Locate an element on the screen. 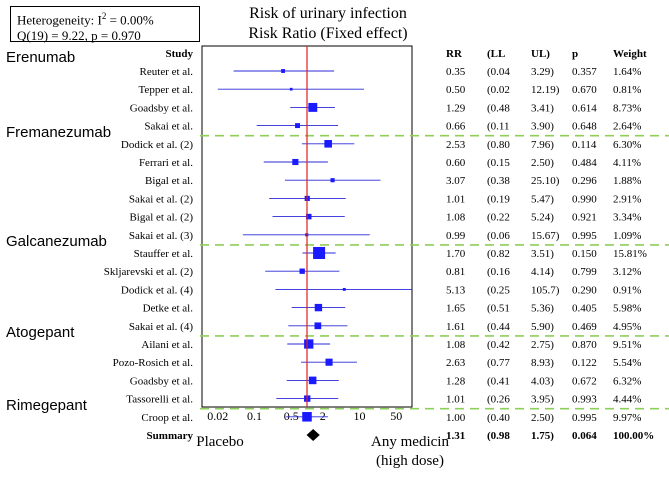 The width and height of the screenshot is (669, 500). footer-any-medicine-line2: (high dose) is located at coordinates (410, 461).